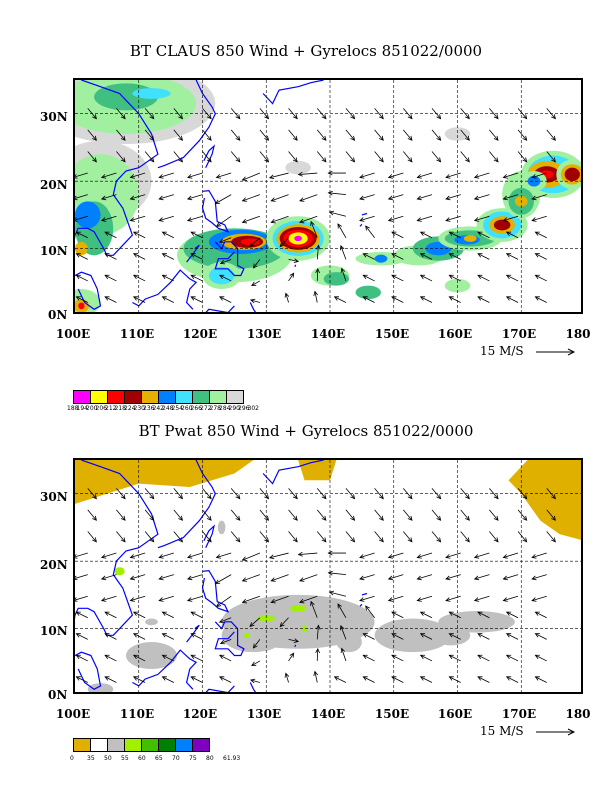  Describe the element at coordinates (149, 408) in the screenshot. I see `legend-tick-label: 236` at that location.